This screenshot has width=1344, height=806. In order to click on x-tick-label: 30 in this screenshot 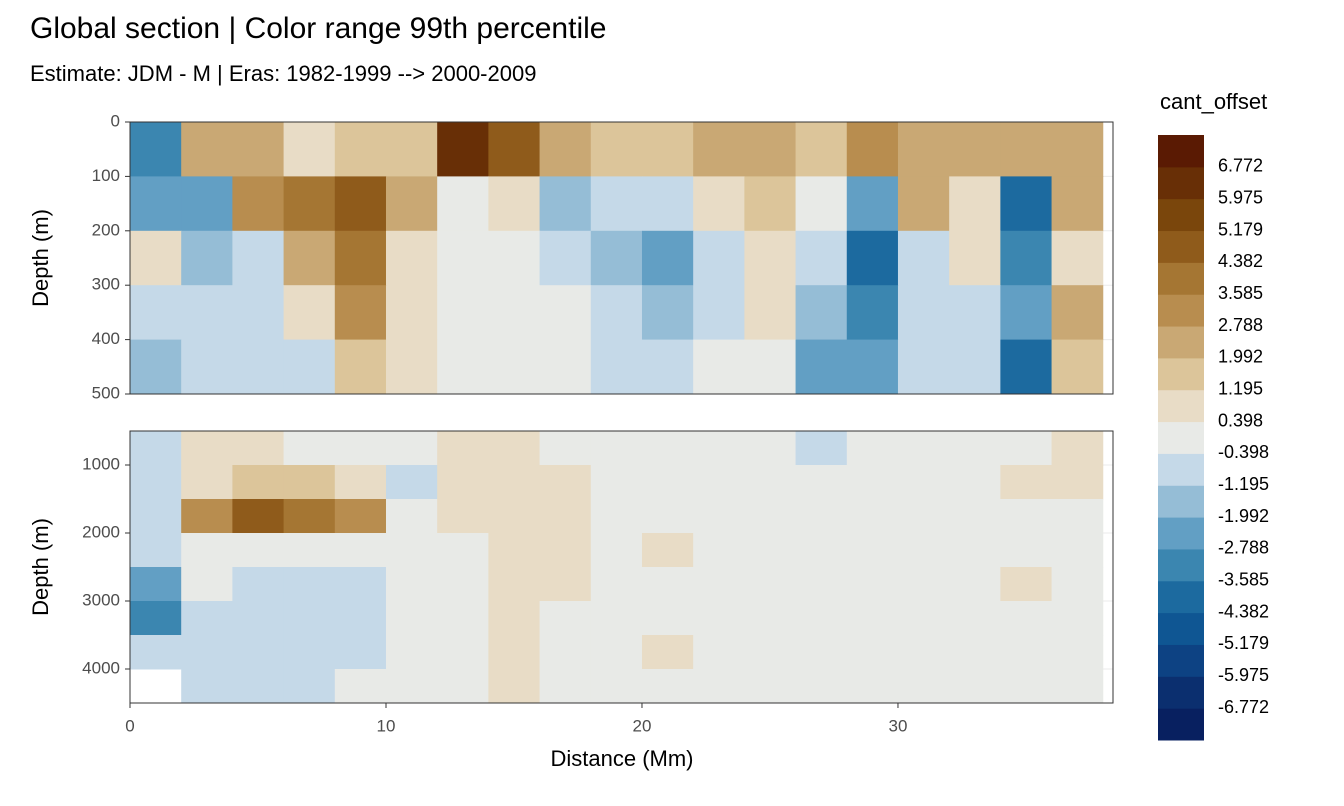, I will do `click(898, 725)`.